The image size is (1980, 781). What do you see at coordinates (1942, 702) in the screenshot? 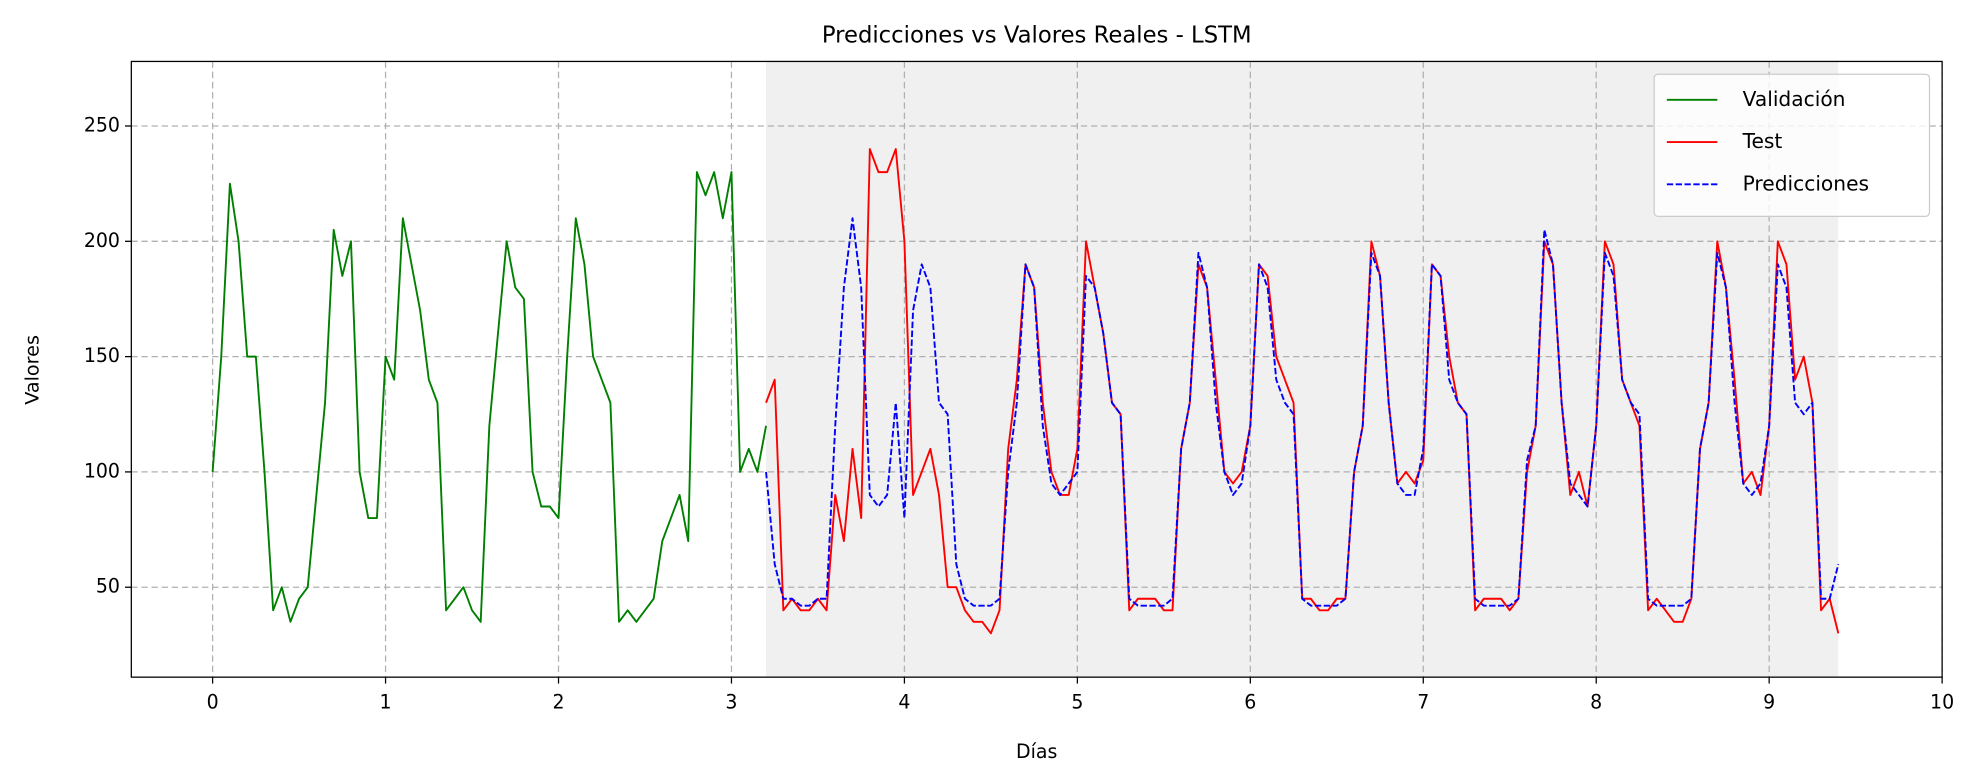
I see `x-tick-label: 10` at bounding box center [1942, 702].